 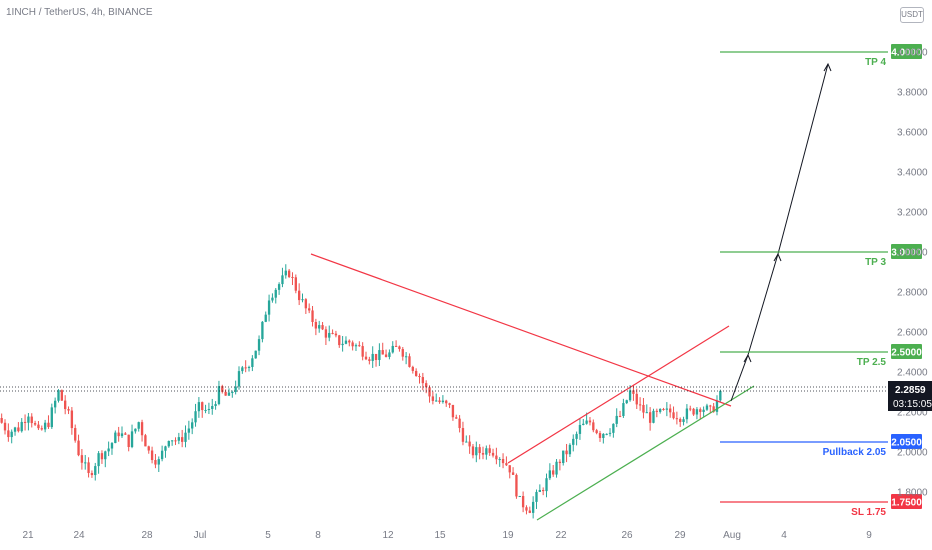 I want to click on y-tick-label: 3.6000, so click(x=912, y=133).